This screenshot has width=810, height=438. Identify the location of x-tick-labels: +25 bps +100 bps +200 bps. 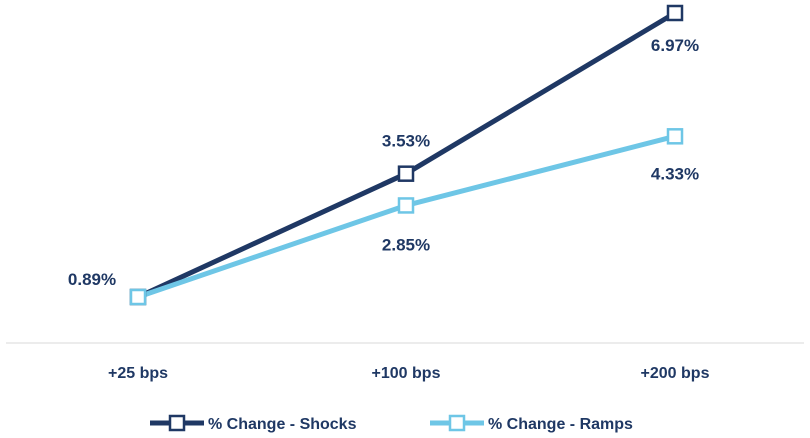
(409, 373).